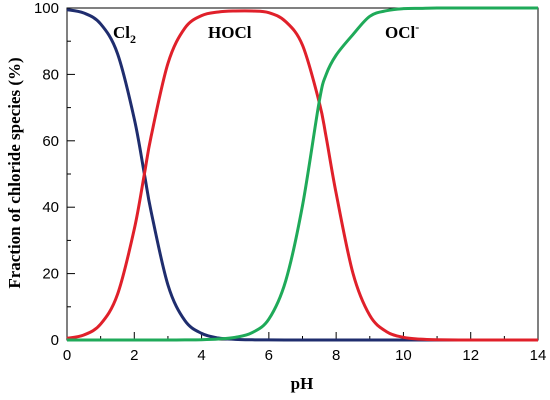 The width and height of the screenshot is (550, 400). What do you see at coordinates (538, 355) in the screenshot?
I see `x-tick-label: 14` at bounding box center [538, 355].